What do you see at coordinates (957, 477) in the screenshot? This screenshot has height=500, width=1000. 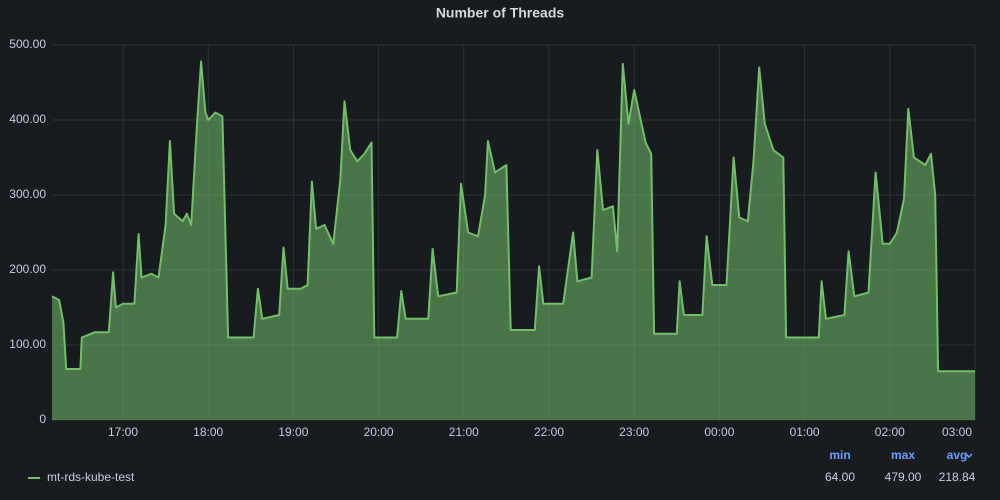 I see `legend-stat-value: 218.84` at bounding box center [957, 477].